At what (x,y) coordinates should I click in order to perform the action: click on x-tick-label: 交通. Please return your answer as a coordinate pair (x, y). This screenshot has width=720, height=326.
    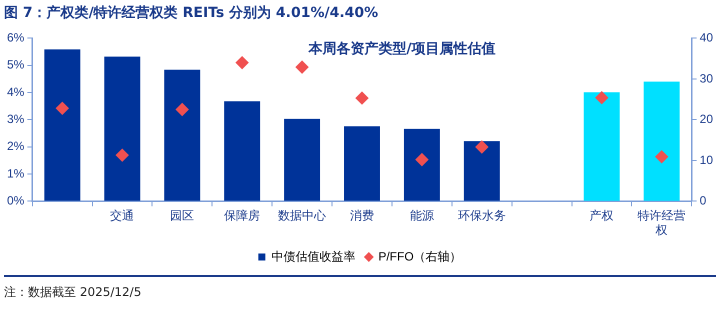
    Looking at the image, I should click on (122, 215).